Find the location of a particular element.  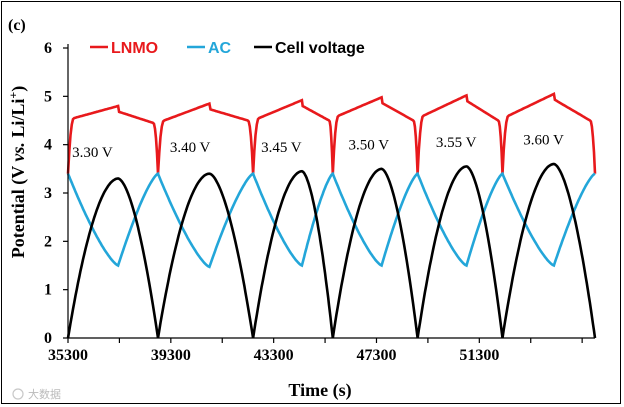

watermark: 大数据 is located at coordinates (36, 394).